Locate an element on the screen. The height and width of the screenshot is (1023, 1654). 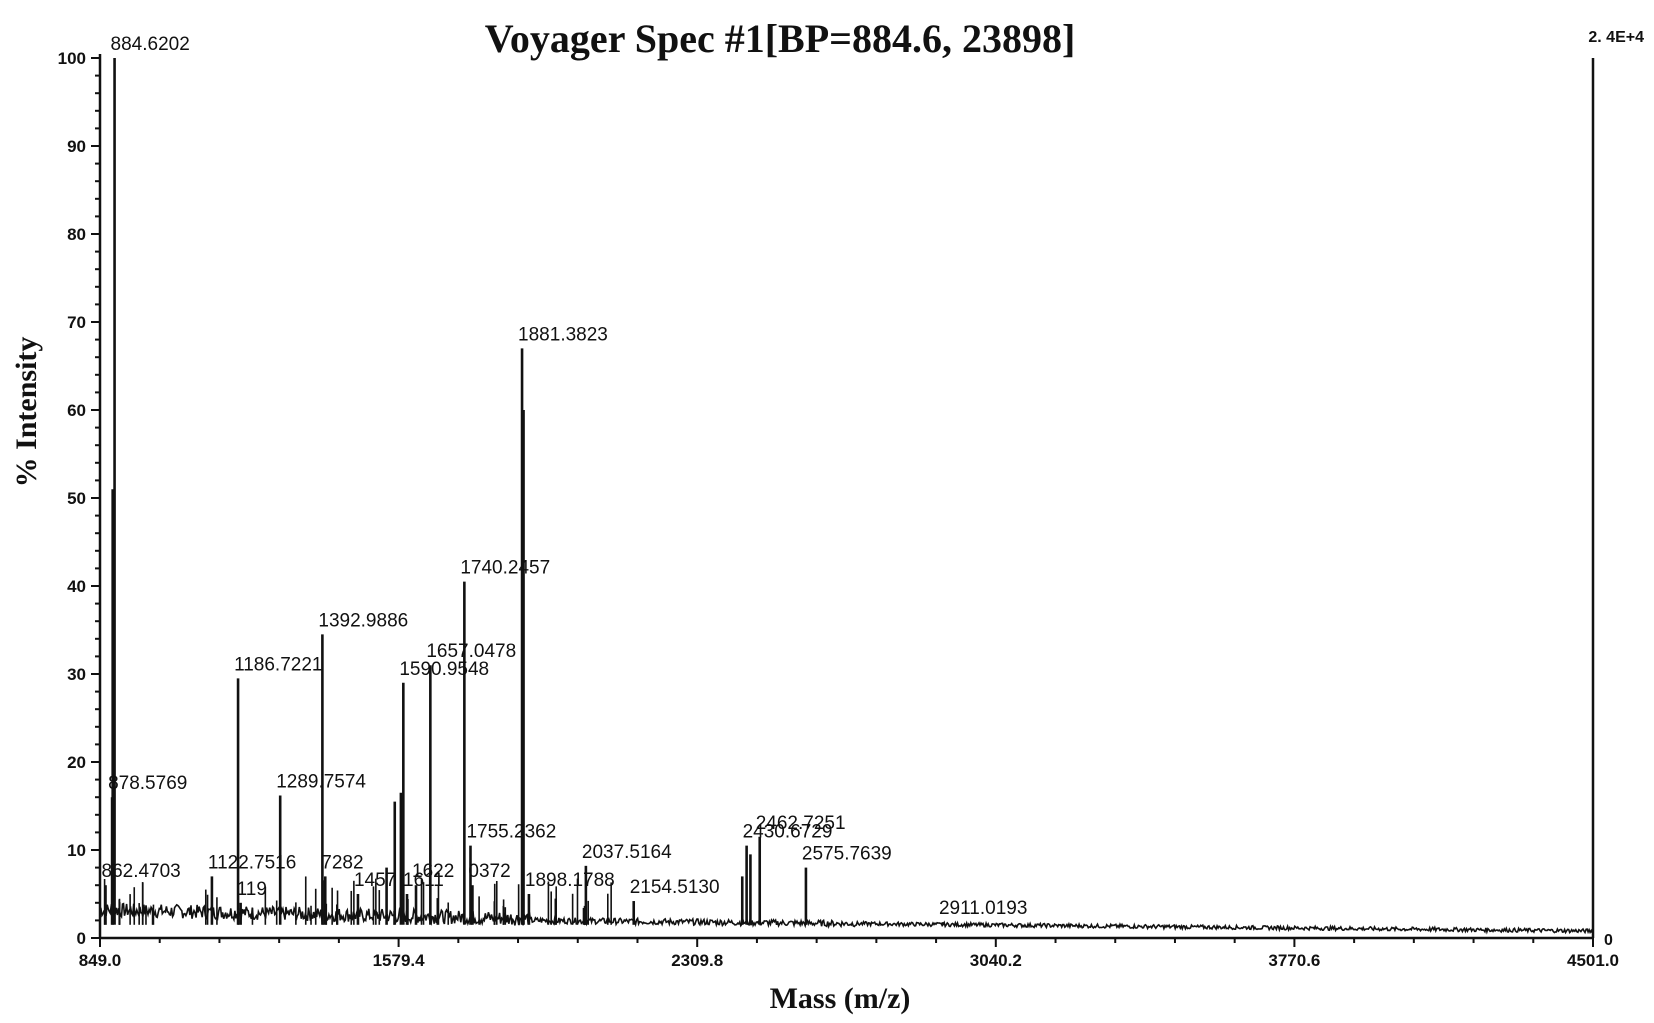
peak-label: 862.4703 is located at coordinates (141, 871).